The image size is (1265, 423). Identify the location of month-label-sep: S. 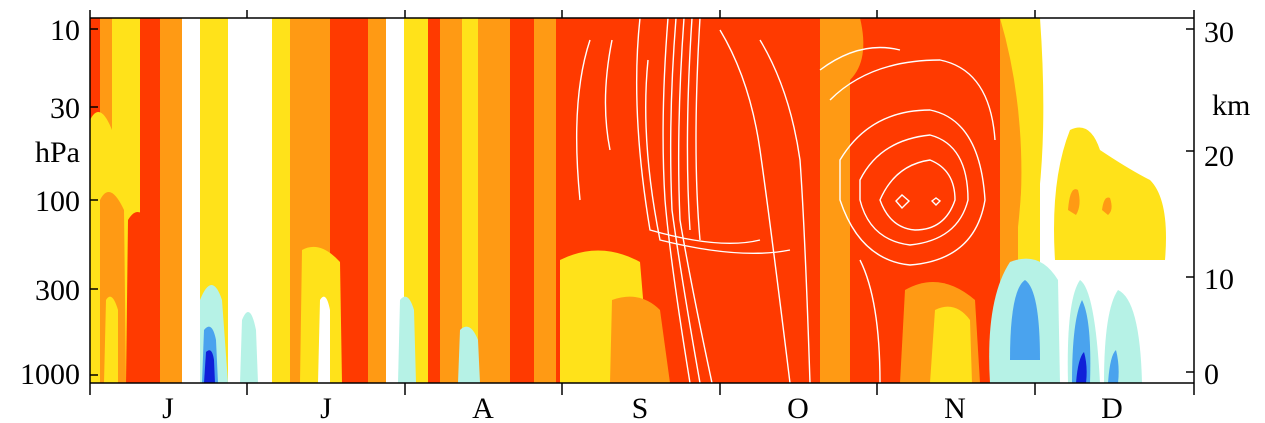
(640, 407).